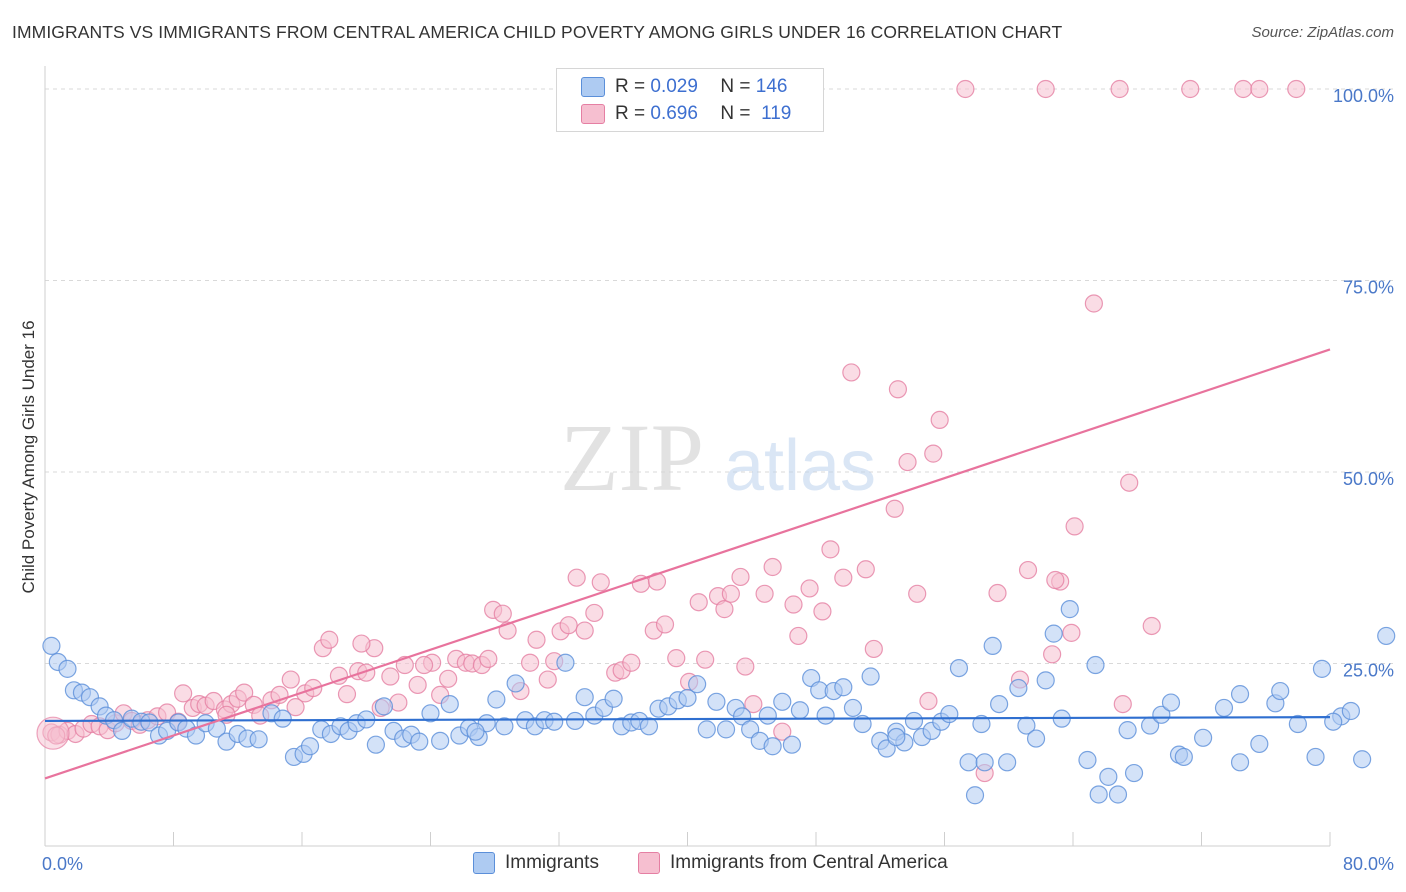 Image resolution: width=1406 pixels, height=892 pixels. What do you see at coordinates (536, 863) in the screenshot?
I see `legend-item-immigrants: Immigrants` at bounding box center [536, 863].